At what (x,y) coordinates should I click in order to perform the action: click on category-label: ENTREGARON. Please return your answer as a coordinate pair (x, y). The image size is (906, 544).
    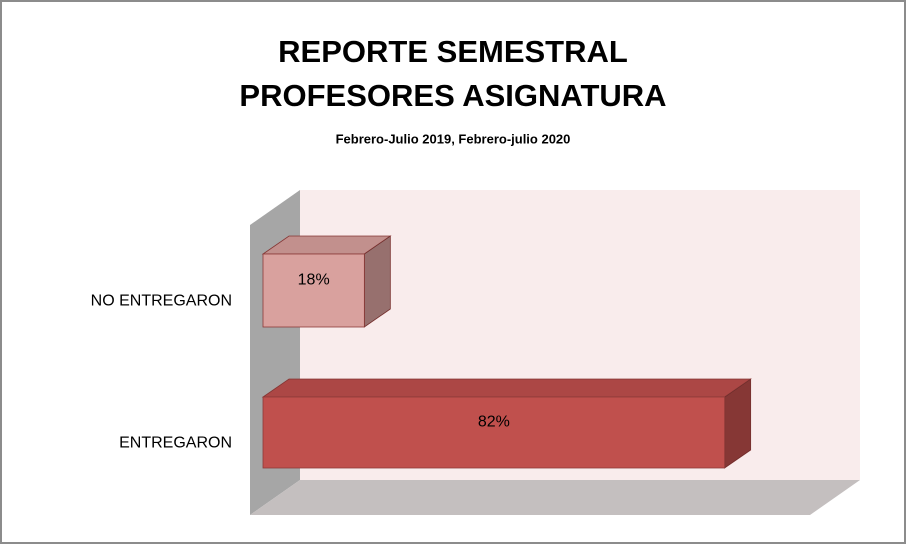
    Looking at the image, I should click on (175, 443).